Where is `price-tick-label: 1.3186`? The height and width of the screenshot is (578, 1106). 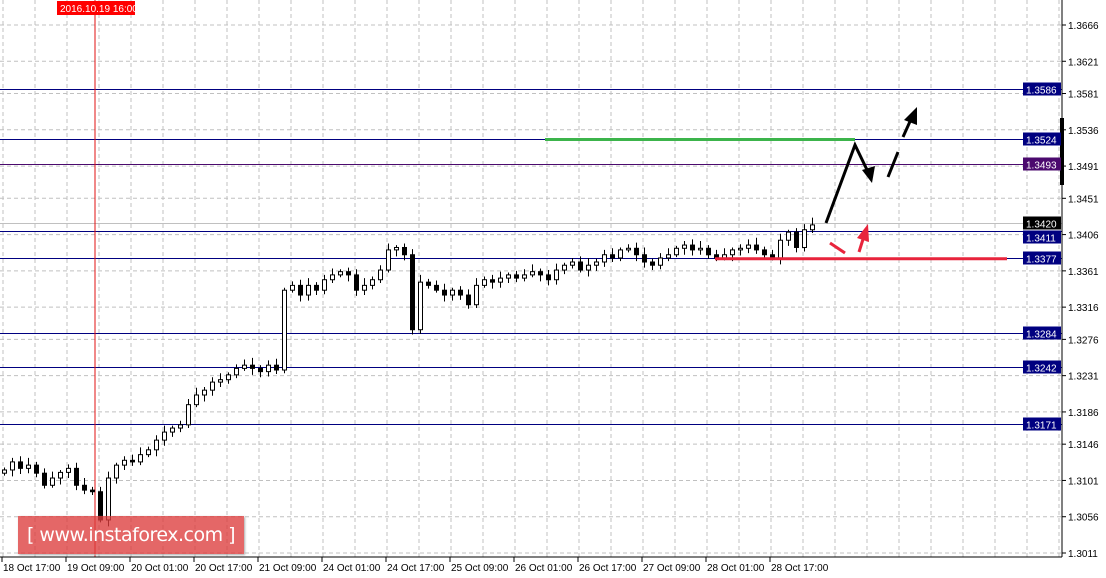 price-tick-label: 1.3186 is located at coordinates (1083, 413).